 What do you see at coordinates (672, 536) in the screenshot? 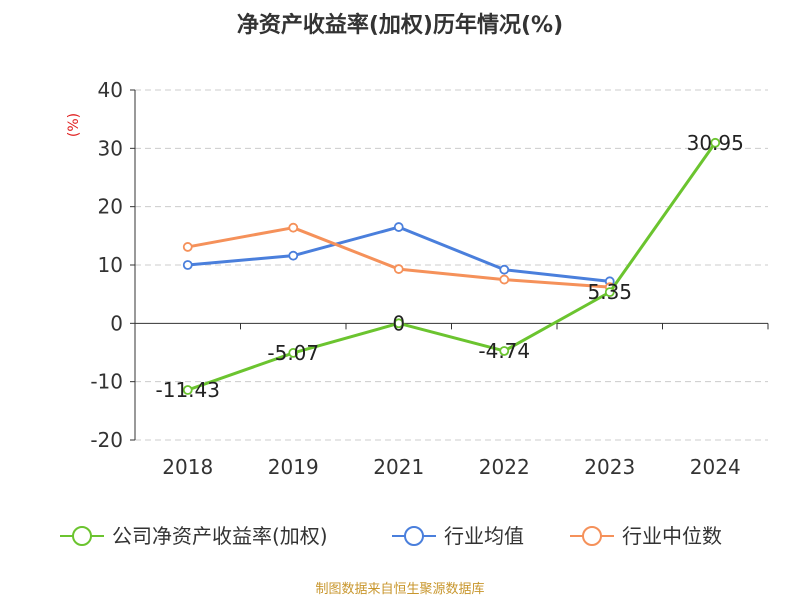
I see `legend-label: 行业中位数` at bounding box center [672, 536].